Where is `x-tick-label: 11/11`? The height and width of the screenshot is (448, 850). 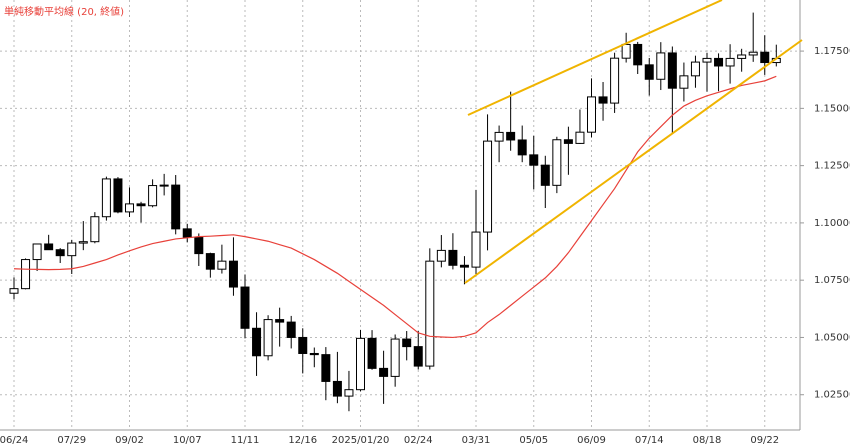
x-tick-label: 11/11 is located at coordinates (245, 440).